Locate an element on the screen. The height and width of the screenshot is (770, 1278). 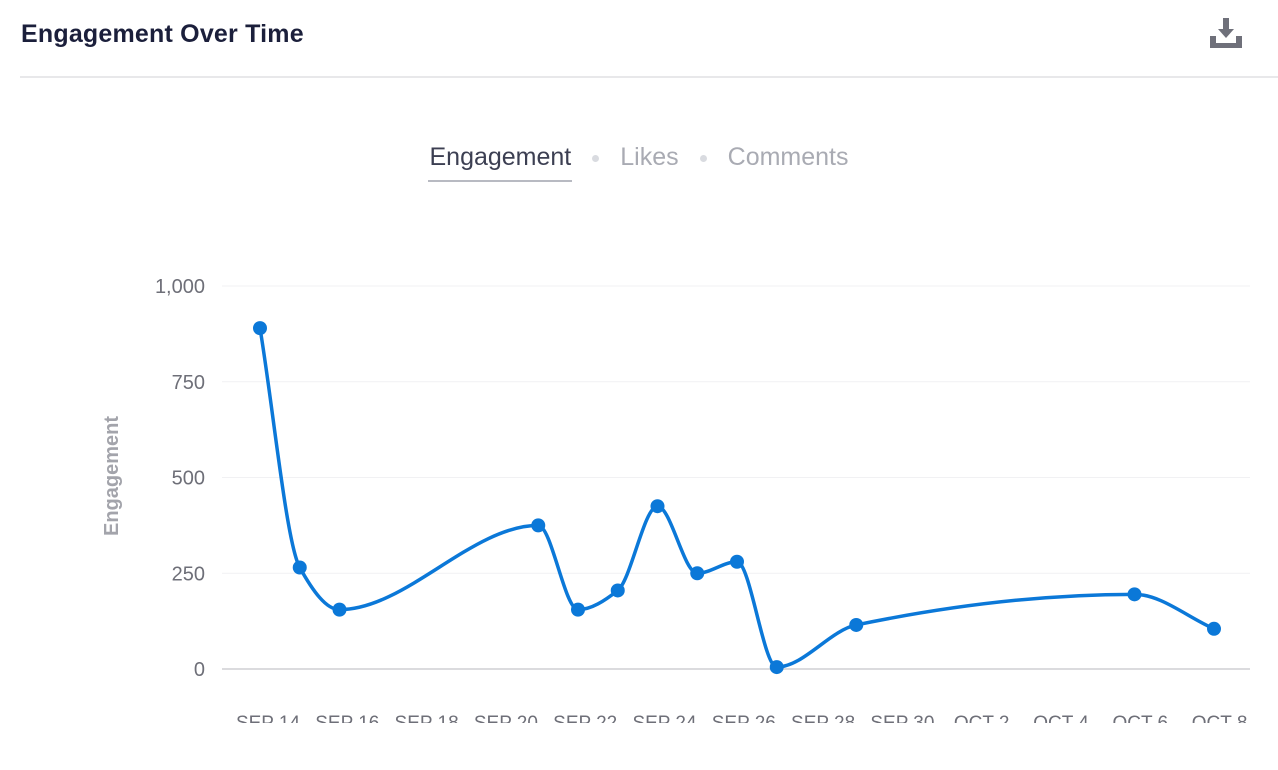
y-tick-label: 750 is located at coordinates (188, 383).